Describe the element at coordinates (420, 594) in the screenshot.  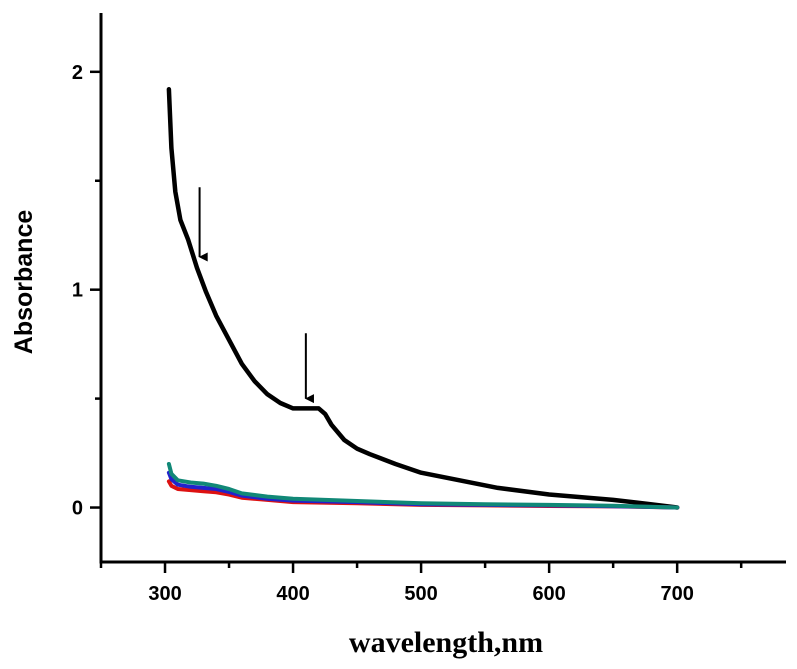
I see `x-tick-label: 500` at that location.